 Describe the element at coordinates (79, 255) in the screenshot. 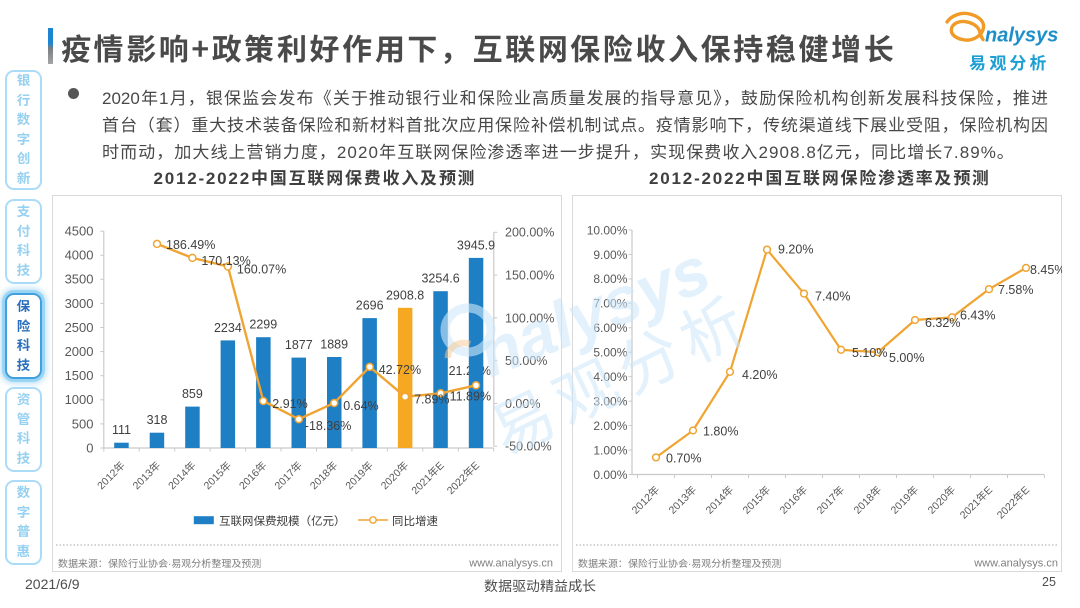

I see `svg-text: 4000` at that location.